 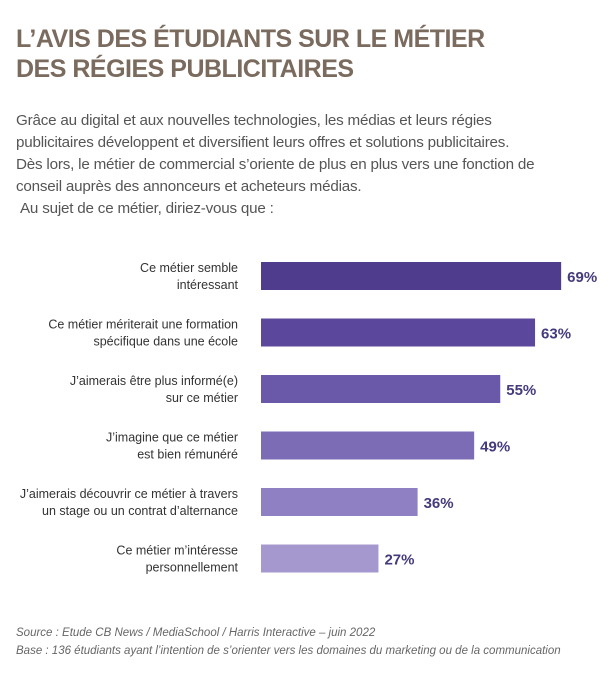 I want to click on category-label: Ce métier m’intéresse personnellement, so click(x=177, y=559).